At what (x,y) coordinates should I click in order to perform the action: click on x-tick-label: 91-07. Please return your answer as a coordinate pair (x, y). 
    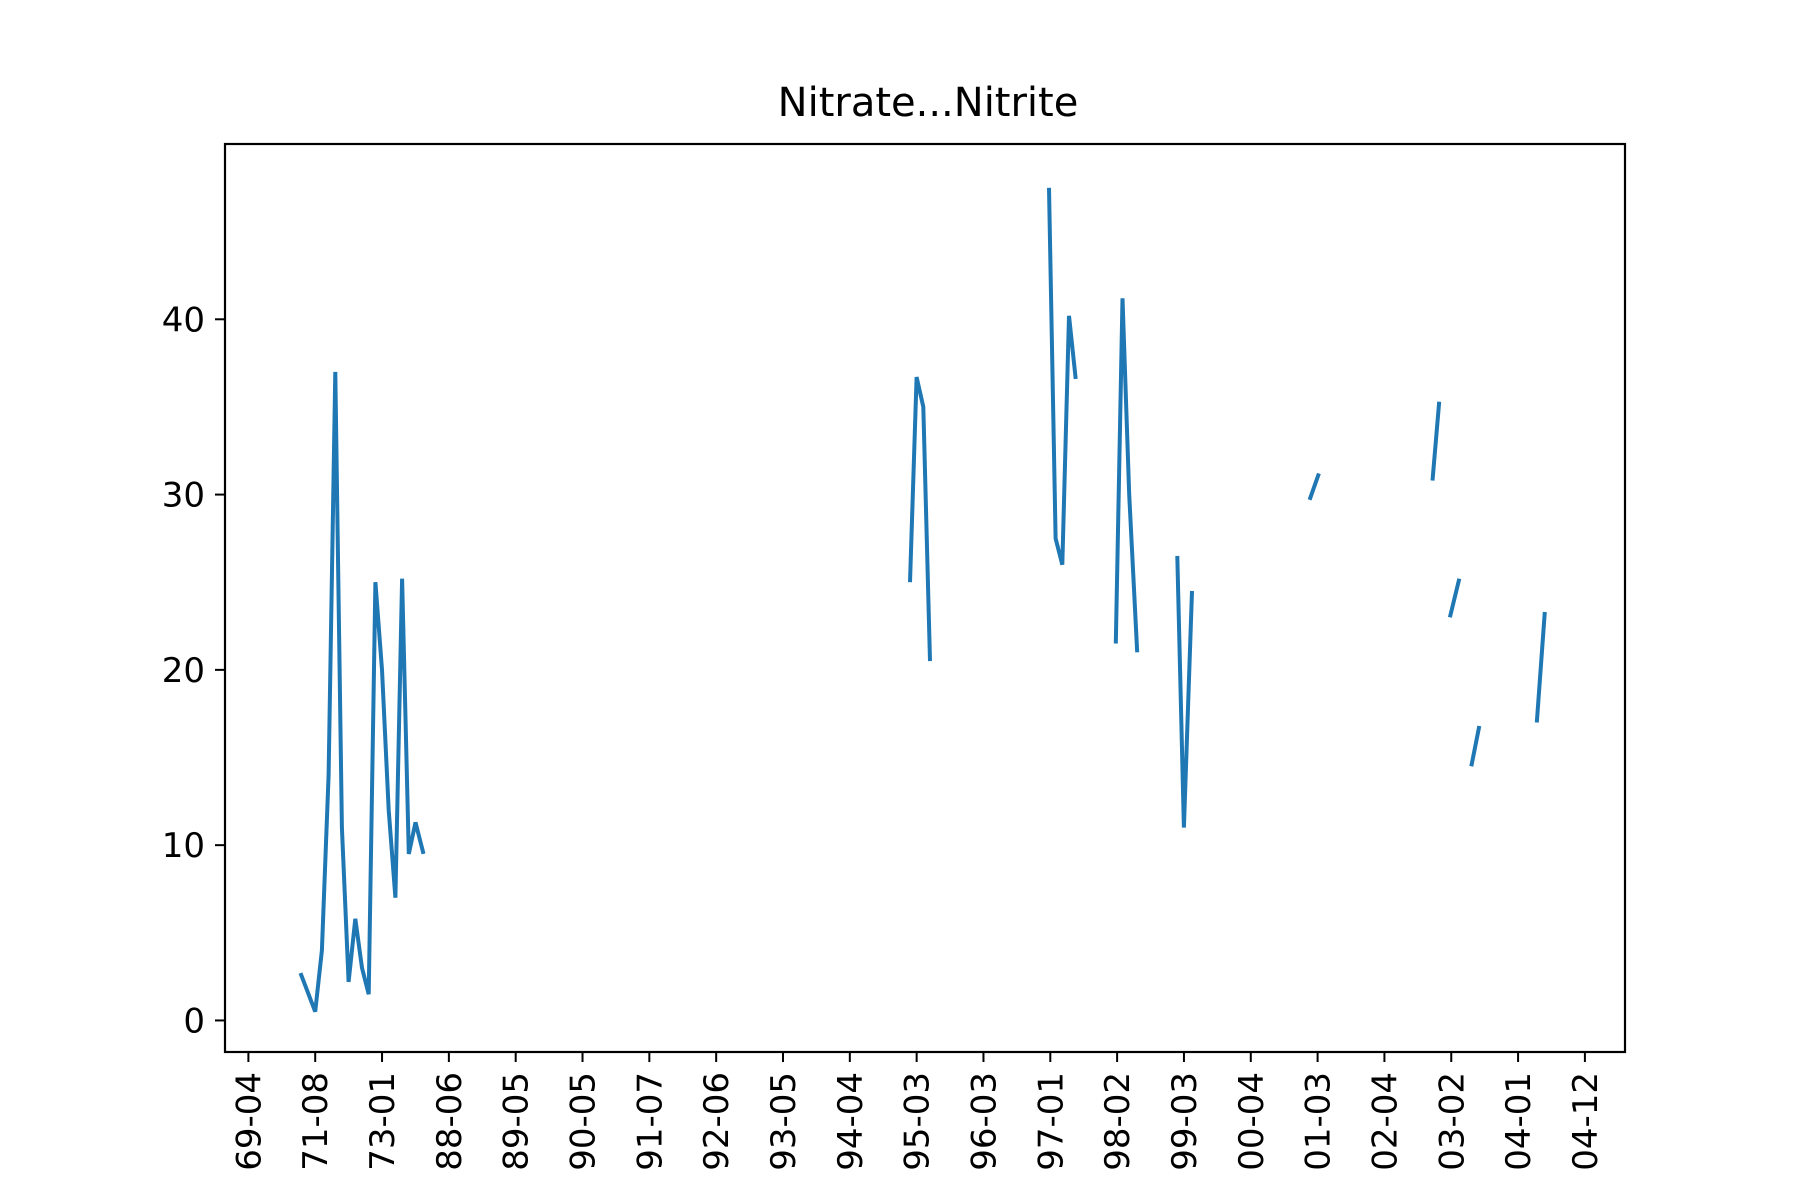
    Looking at the image, I should click on (650, 1121).